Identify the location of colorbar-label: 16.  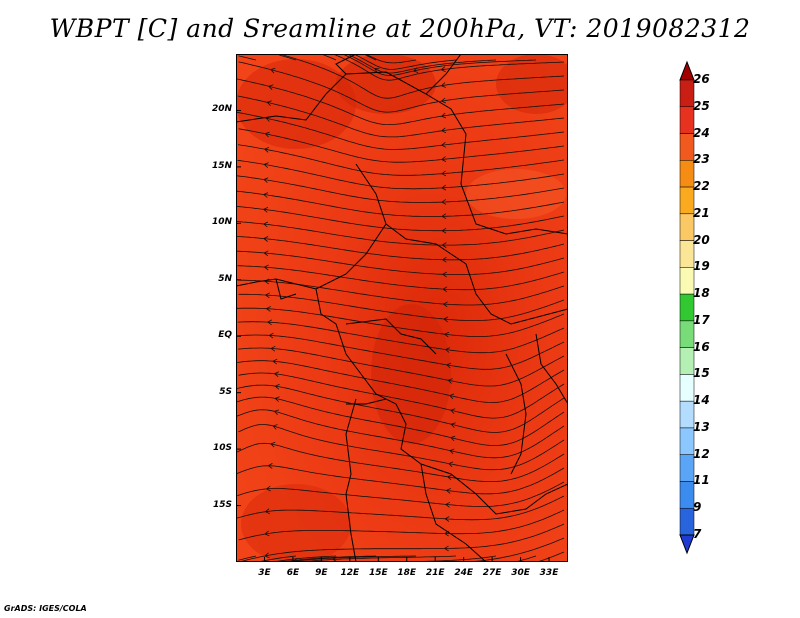
(701, 346).